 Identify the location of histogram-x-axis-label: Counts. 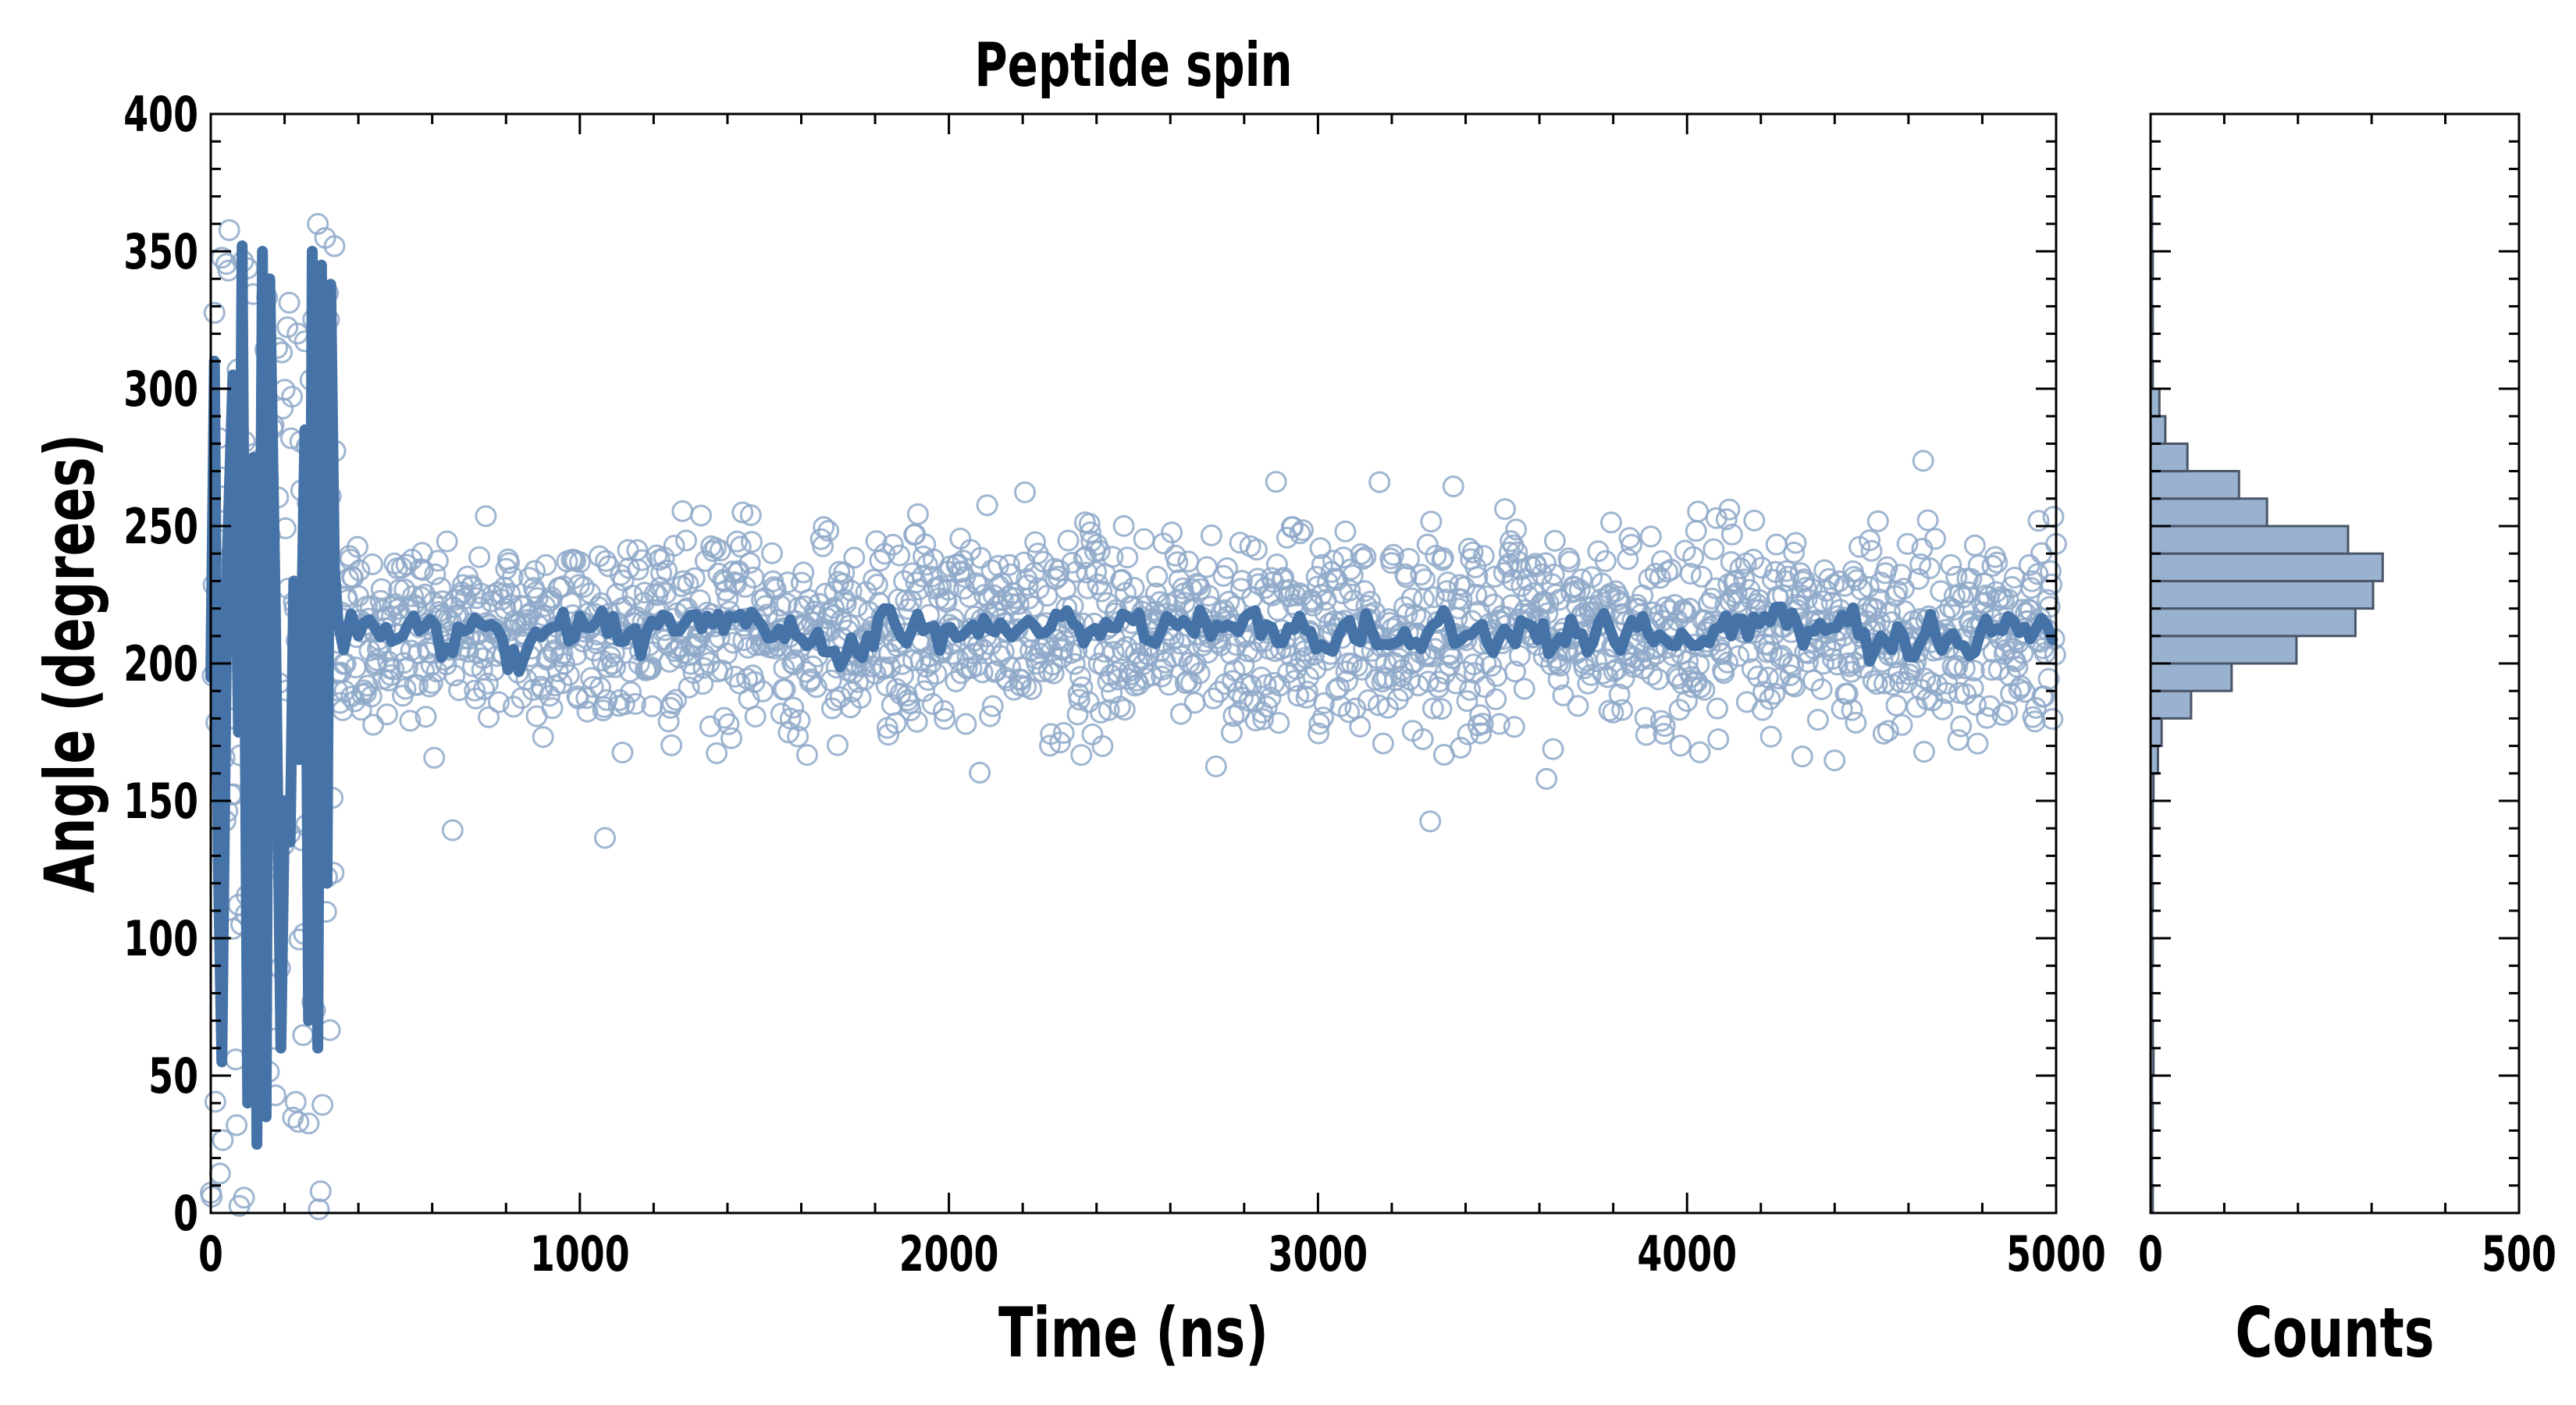
(2334, 1333).